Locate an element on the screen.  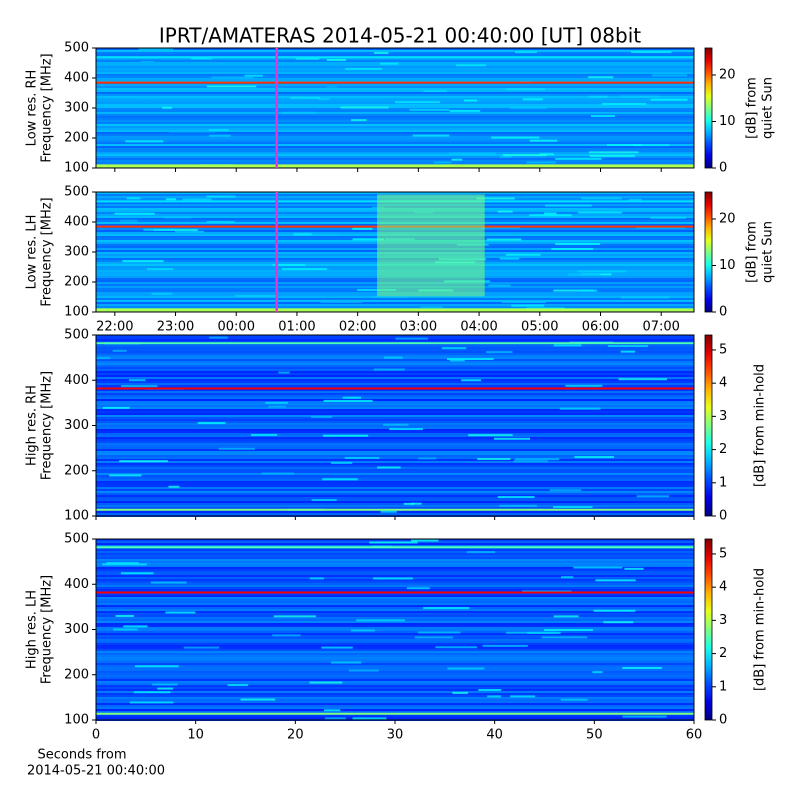
x-axis-label: 2014-05-21 00:40:00 is located at coordinates (96, 771).